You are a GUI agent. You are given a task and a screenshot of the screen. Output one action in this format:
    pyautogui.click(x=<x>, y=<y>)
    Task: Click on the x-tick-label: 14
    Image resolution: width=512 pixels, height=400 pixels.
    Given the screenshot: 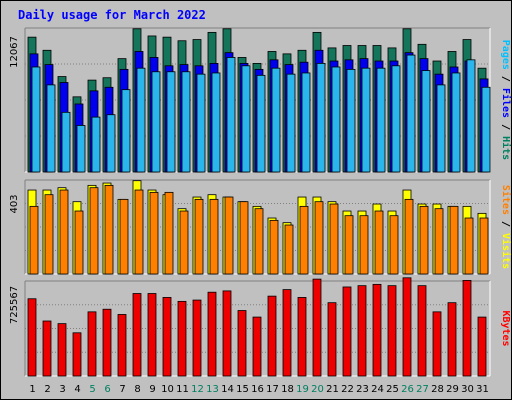 What is the action you would take?
    pyautogui.click(x=227, y=389)
    